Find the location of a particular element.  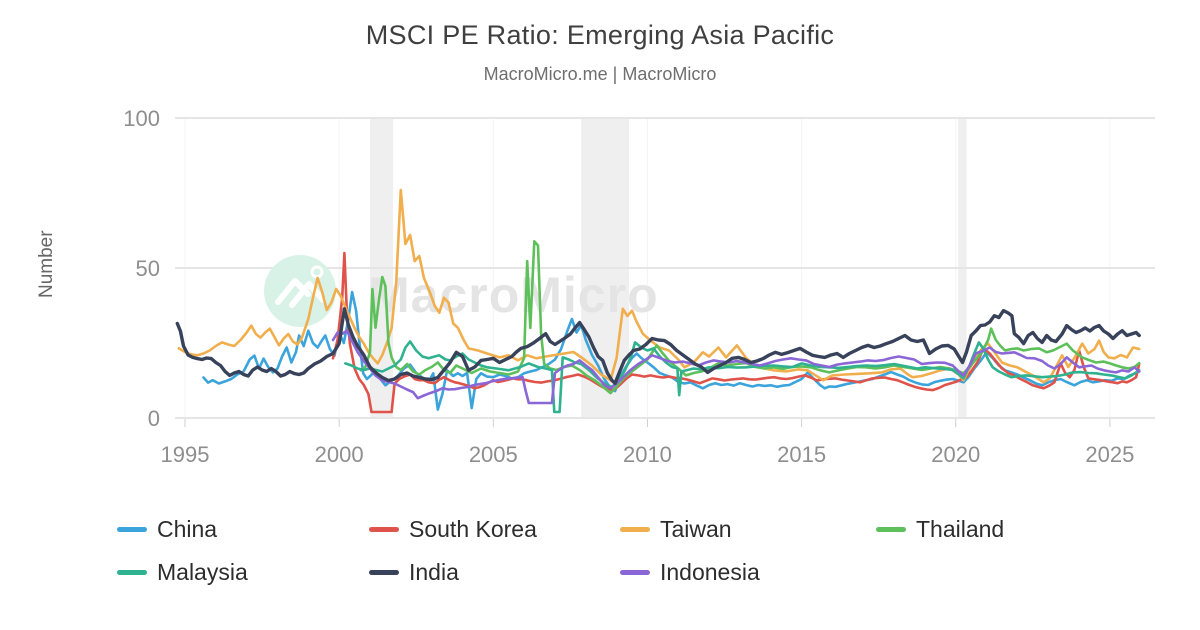

y-tick-label: 0 is located at coordinates (154, 418).